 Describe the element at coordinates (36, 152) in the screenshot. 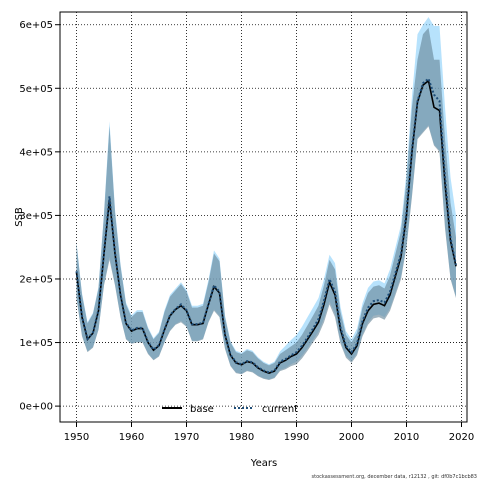

I see `y-tick-label: 4e+05` at that location.